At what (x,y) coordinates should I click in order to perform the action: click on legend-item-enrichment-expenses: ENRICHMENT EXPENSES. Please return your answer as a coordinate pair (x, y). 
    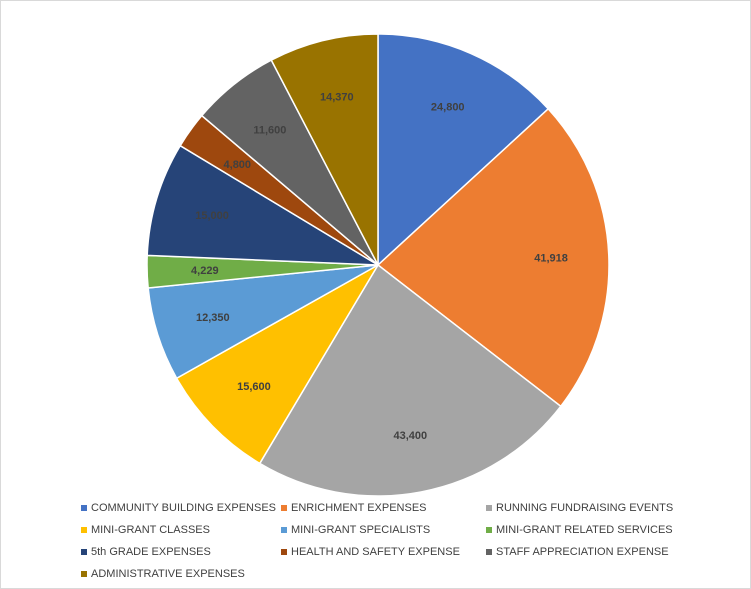
    Looking at the image, I should click on (383, 508).